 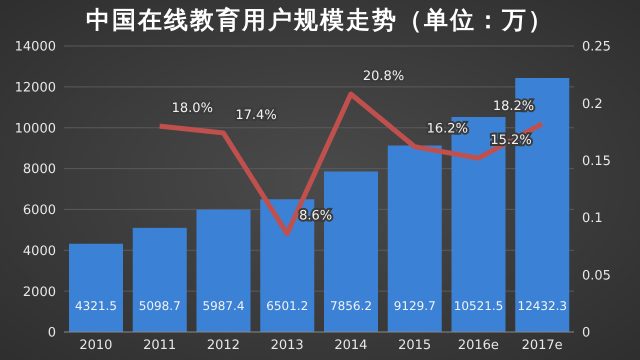 What do you see at coordinates (96, 306) in the screenshot?
I see `data-label: 4321.5` at bounding box center [96, 306].